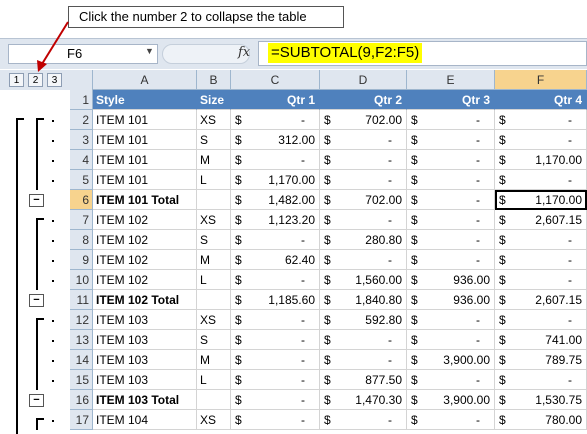  I want to click on column-header-e: E, so click(451, 80).